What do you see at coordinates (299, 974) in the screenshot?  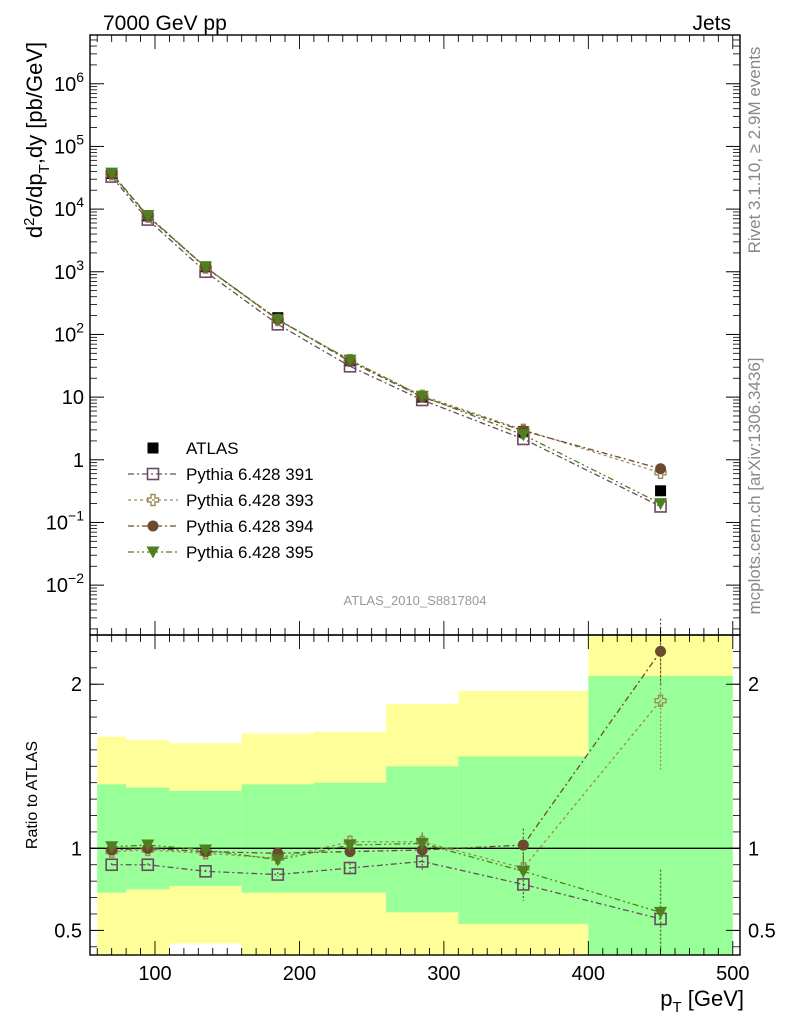 I see `x-tick-label-1: 200` at bounding box center [299, 974].